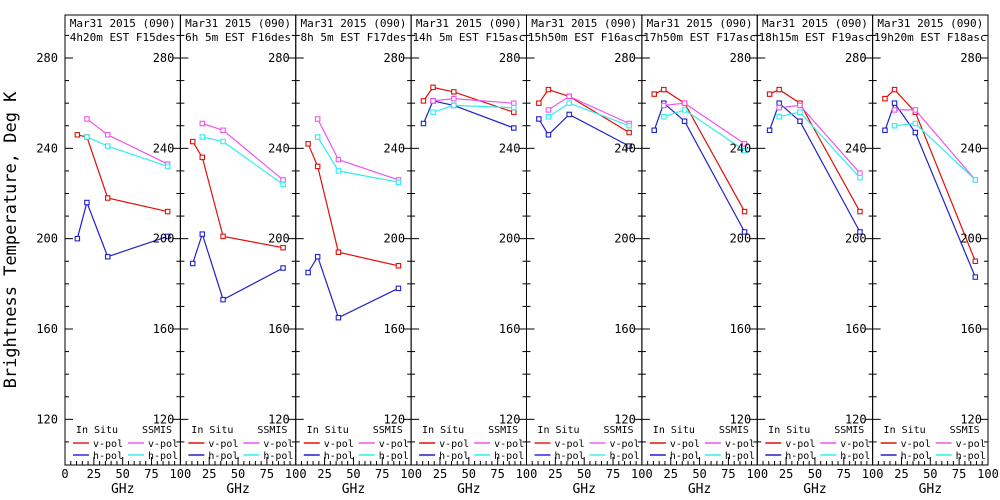 The image size is (1000, 500). What do you see at coordinates (930, 37) in the screenshot?
I see `panel-title-pass: 19h20m EST F18asc` at bounding box center [930, 37].